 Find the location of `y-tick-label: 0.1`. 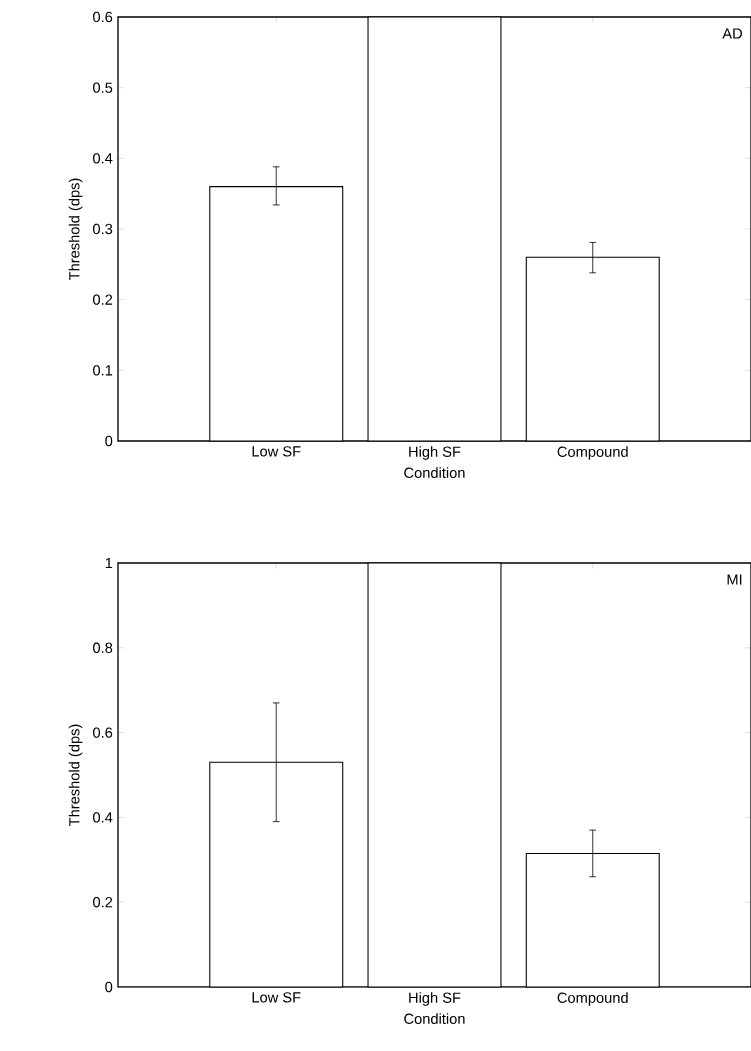

y-tick-label: 0.1 is located at coordinates (103, 370).